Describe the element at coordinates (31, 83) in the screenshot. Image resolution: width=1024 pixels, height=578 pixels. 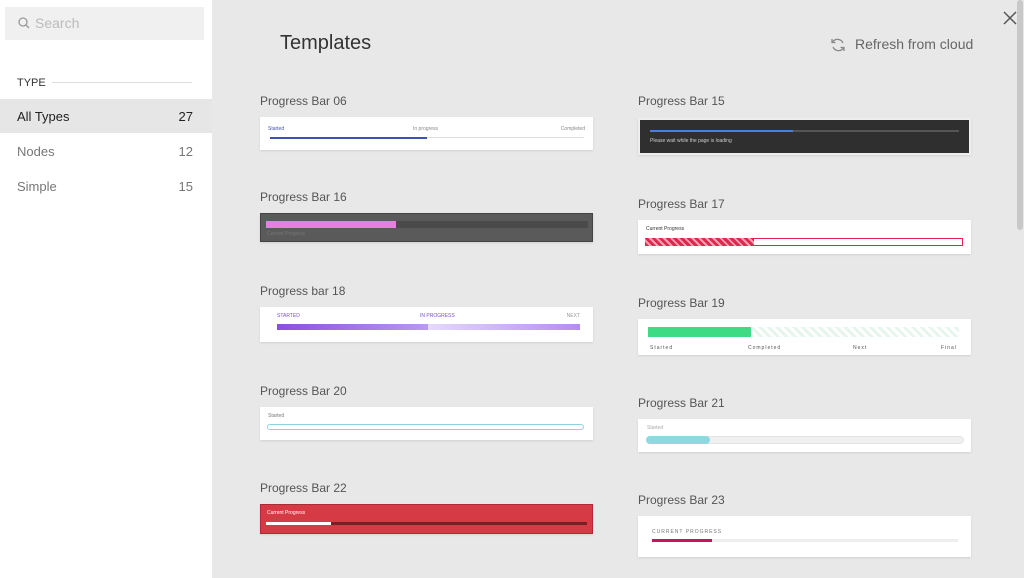
I see `section-label: TYPE` at that location.